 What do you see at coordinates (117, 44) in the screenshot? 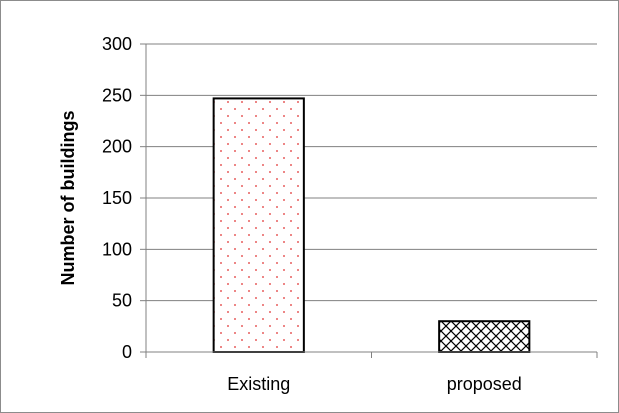
I see `y-tick-label: 300` at bounding box center [117, 44].